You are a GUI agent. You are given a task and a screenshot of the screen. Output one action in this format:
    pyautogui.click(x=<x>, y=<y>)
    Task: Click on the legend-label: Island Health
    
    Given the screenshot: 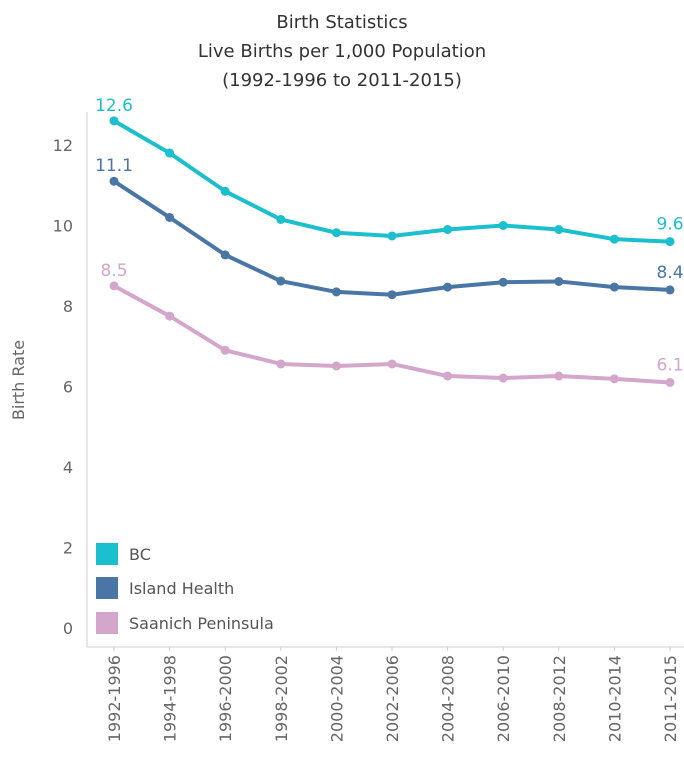 What is the action you would take?
    pyautogui.click(x=181, y=588)
    